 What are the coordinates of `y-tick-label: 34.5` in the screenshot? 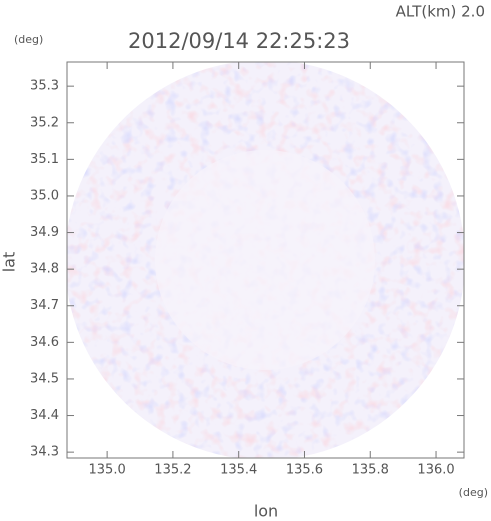 It's located at (44, 378).